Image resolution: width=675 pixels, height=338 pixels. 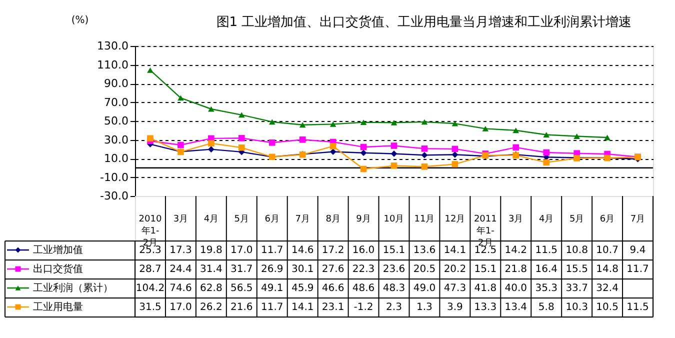 I want to click on legend-label: 工业增加值, so click(x=58, y=250).